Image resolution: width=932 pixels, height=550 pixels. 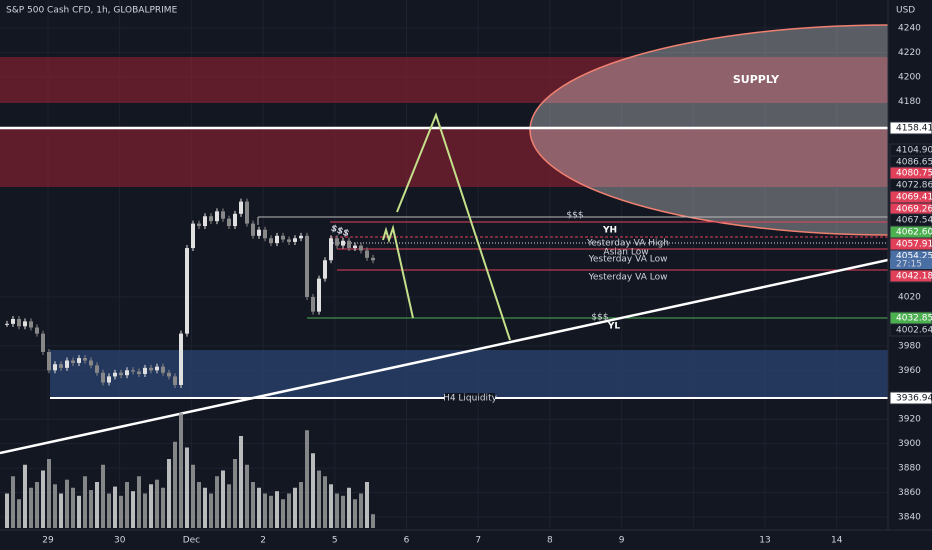 What do you see at coordinates (914, 174) in the screenshot?
I see `price-label: 4080.75` at bounding box center [914, 174].